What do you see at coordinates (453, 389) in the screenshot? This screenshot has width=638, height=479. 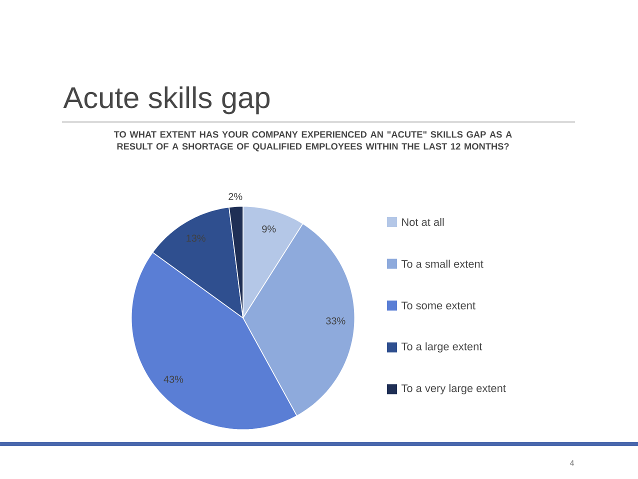 I see `legend-label: To a very large extent` at bounding box center [453, 389].